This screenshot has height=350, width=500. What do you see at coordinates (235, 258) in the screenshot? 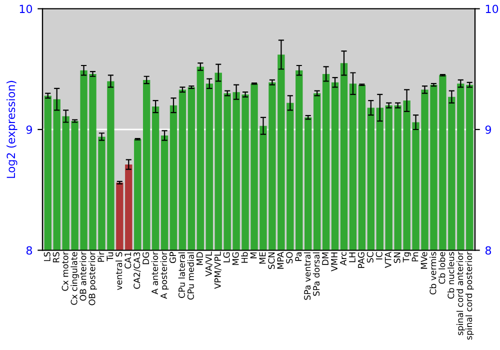
I see `x-tick-label: MG` at bounding box center [235, 258].